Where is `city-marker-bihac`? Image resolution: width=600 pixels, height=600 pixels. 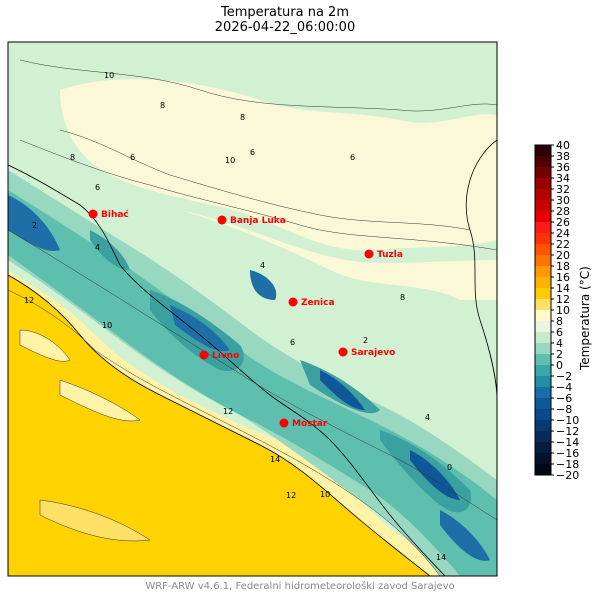
city-marker-bihac is located at coordinates (93, 214).